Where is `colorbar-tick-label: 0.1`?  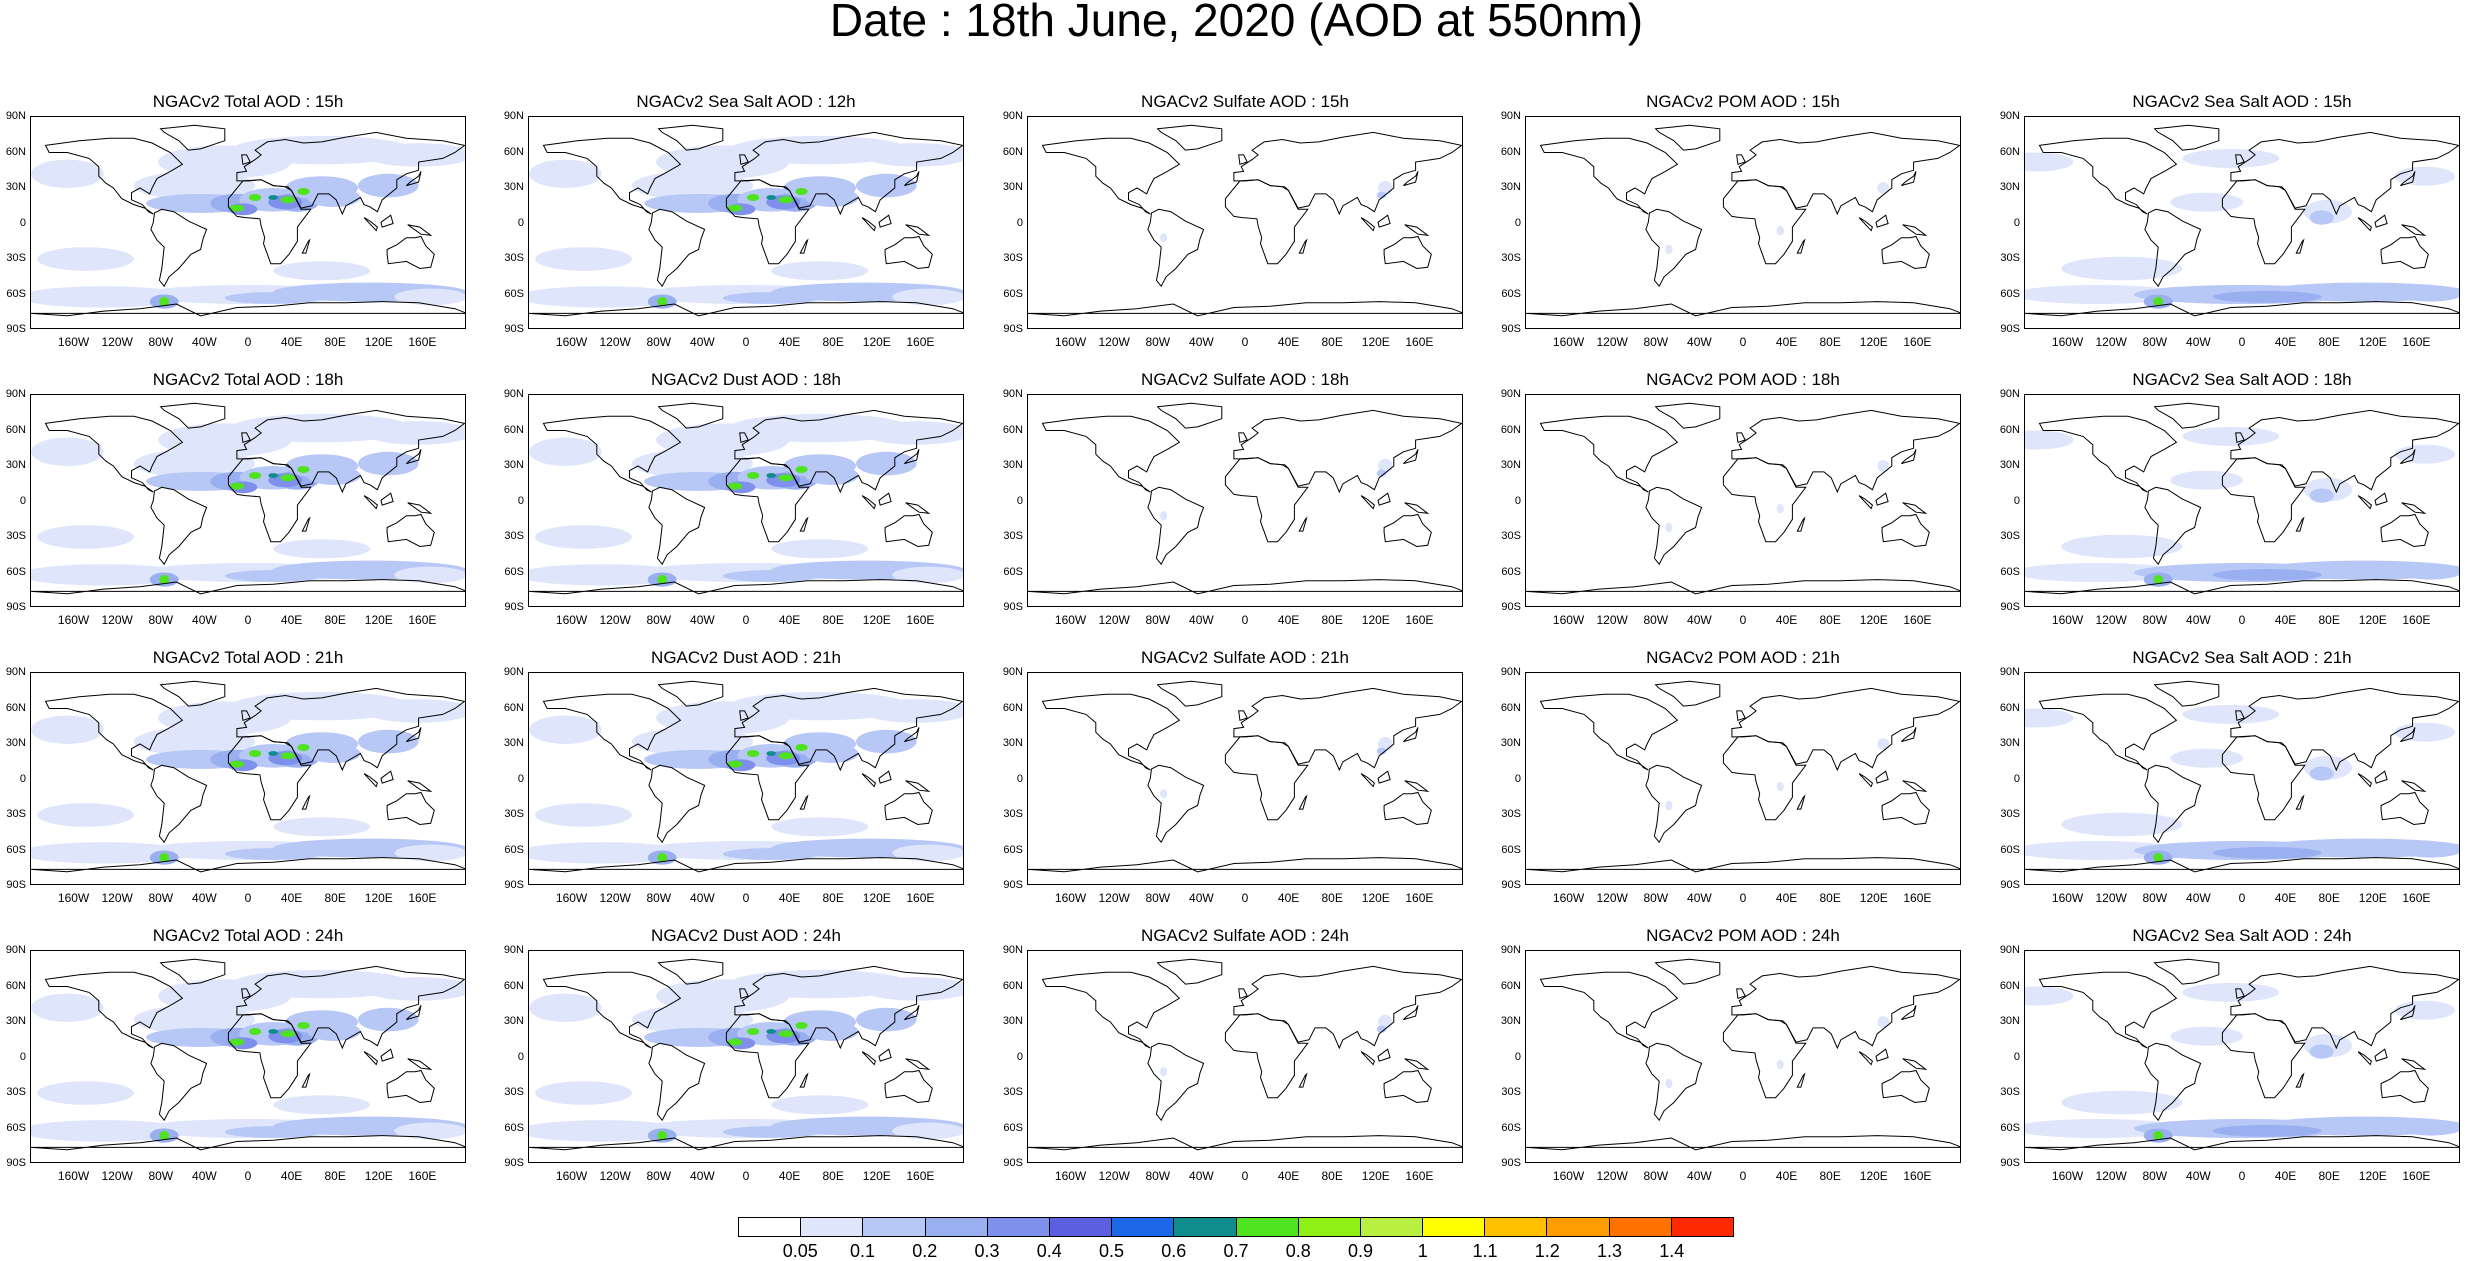
colorbar-tick-label: 0.1 is located at coordinates (862, 1251).